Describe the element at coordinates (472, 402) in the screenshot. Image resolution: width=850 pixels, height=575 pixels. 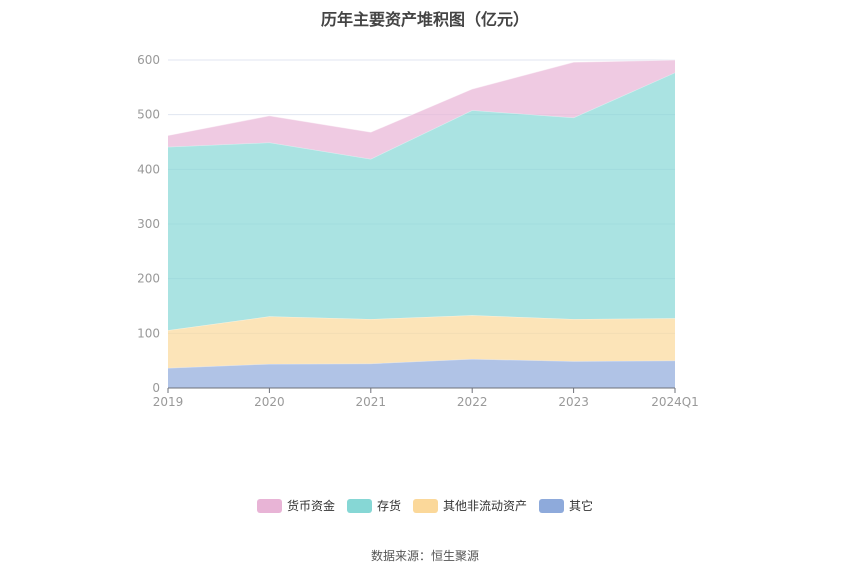
I see `x-tick-label: 2022` at that location.